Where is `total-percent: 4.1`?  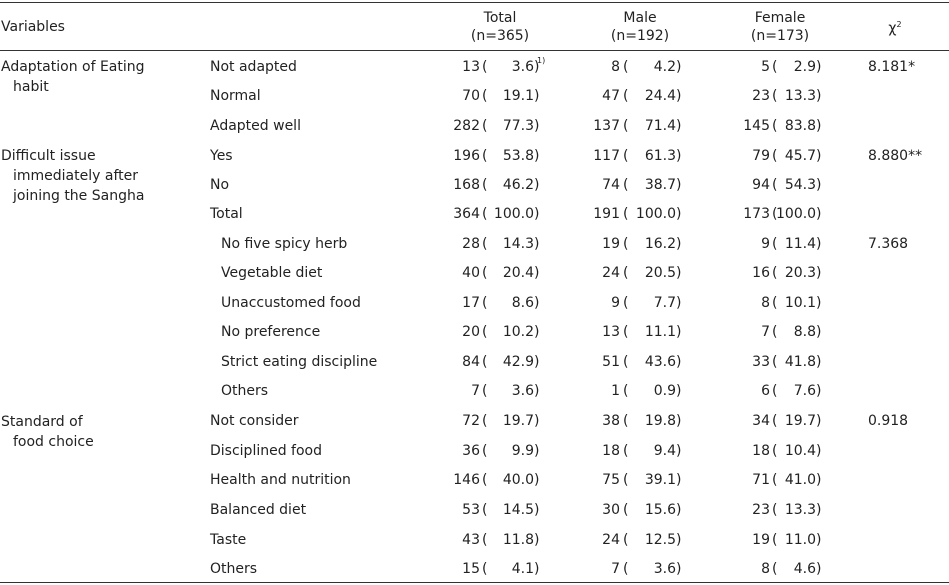 total-percent: 4.1 is located at coordinates (522, 569).